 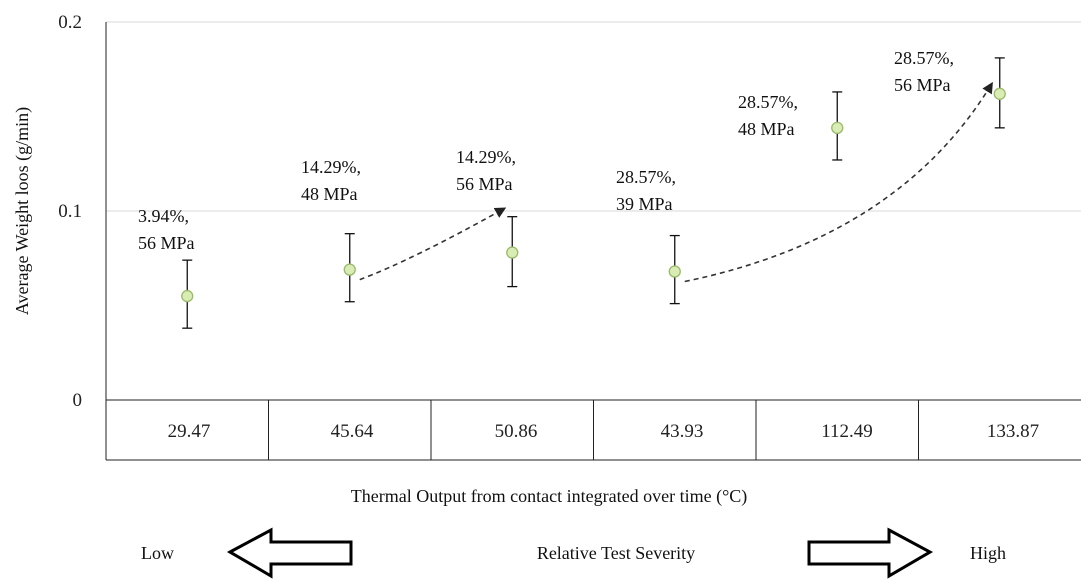 I want to click on left-arrow-icon, so click(x=289, y=553).